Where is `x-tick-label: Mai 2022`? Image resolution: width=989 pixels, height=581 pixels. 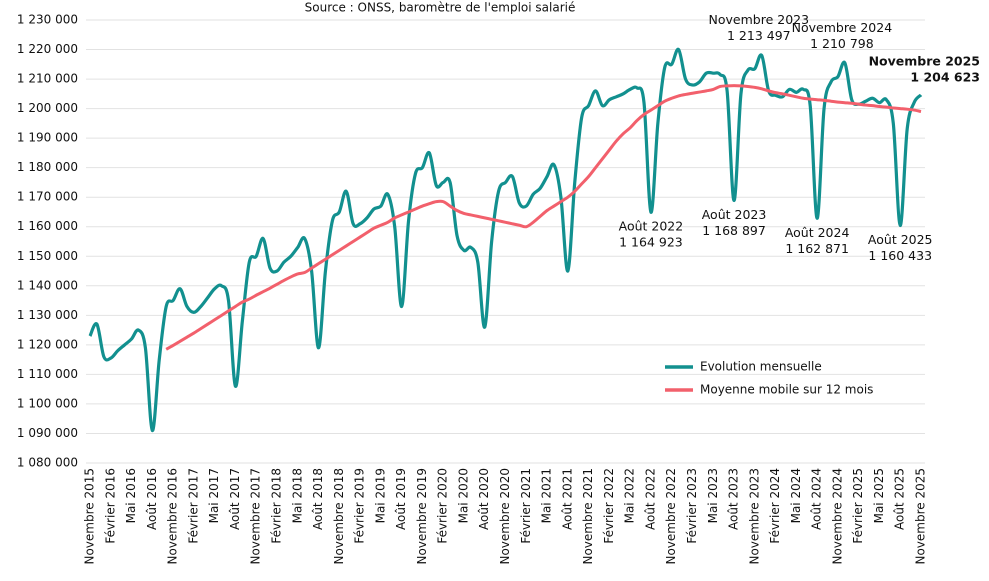 x-tick-label: Mai 2022 is located at coordinates (630, 495).